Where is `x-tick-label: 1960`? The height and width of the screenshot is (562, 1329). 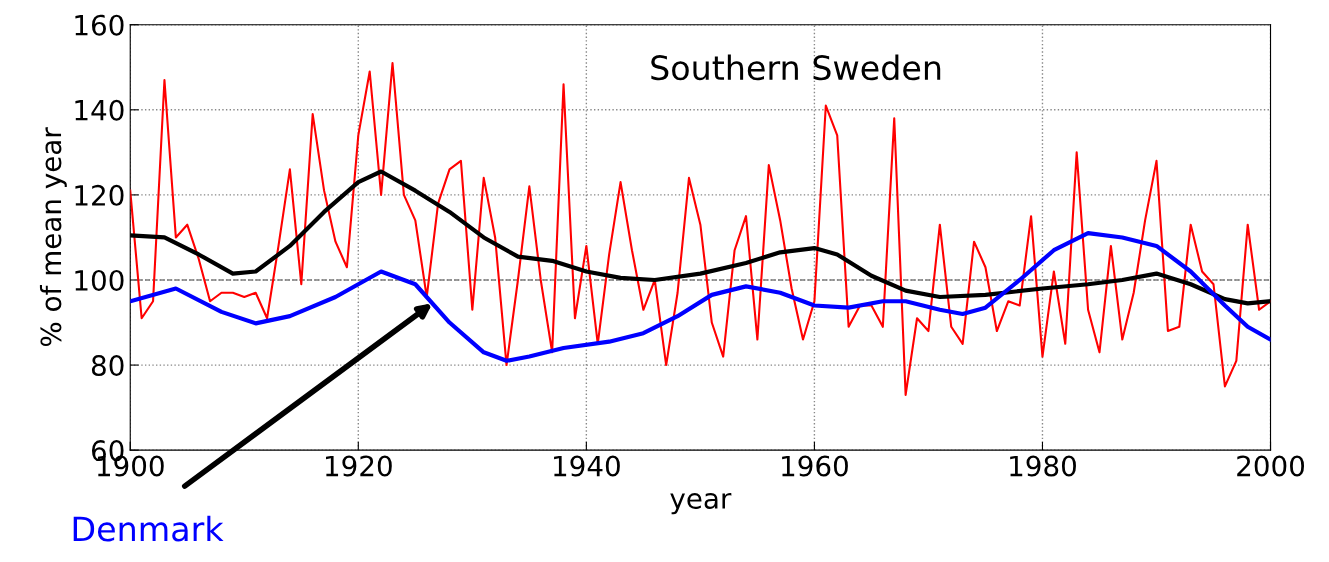
x-tick-label: 1960 is located at coordinates (815, 466).